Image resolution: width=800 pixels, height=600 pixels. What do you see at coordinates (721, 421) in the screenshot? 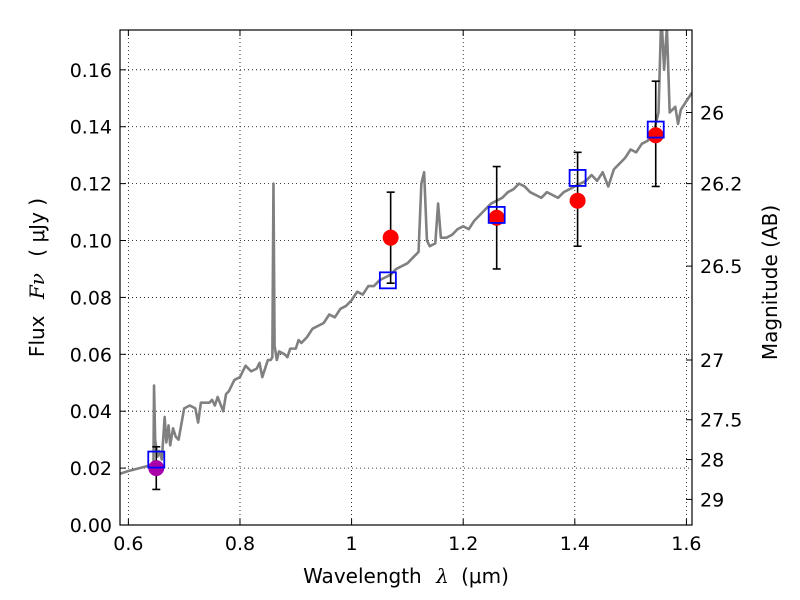
I see `right-tick-label: 27.5` at bounding box center [721, 421].